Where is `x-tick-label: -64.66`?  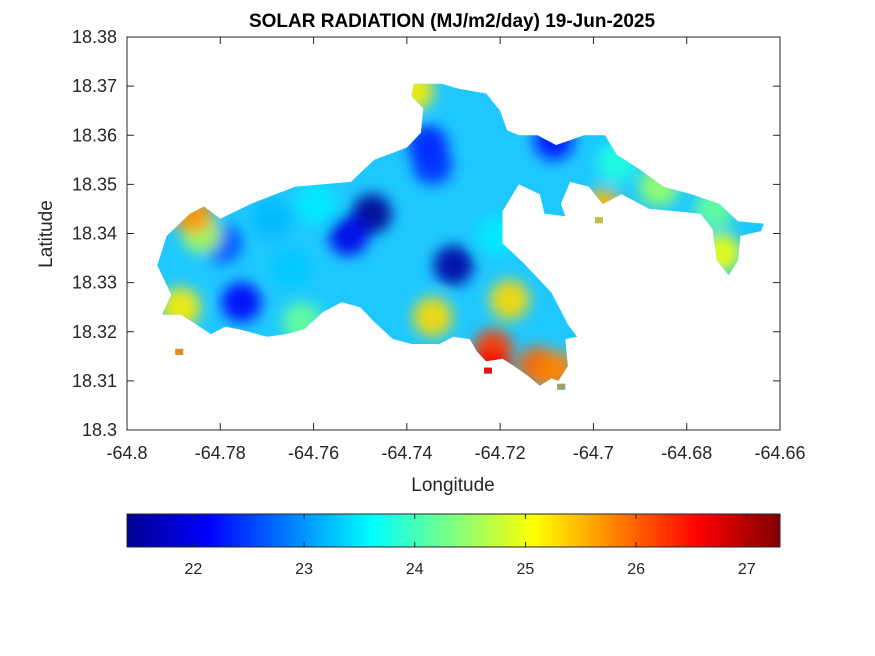 x-tick-label: -64.66 is located at coordinates (779, 453).